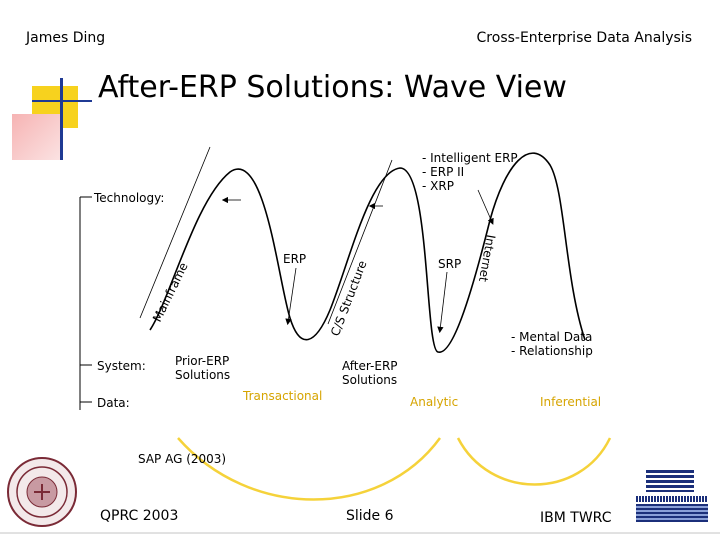 This screenshot has height=540, width=720. Describe the element at coordinates (291, 296) in the screenshot. I see `arrow-erp` at that location.